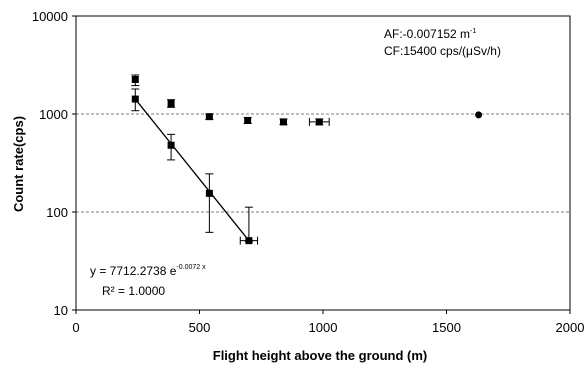 The image size is (588, 372). What do you see at coordinates (570, 327) in the screenshot?
I see `x-tick-label: 2000` at bounding box center [570, 327].